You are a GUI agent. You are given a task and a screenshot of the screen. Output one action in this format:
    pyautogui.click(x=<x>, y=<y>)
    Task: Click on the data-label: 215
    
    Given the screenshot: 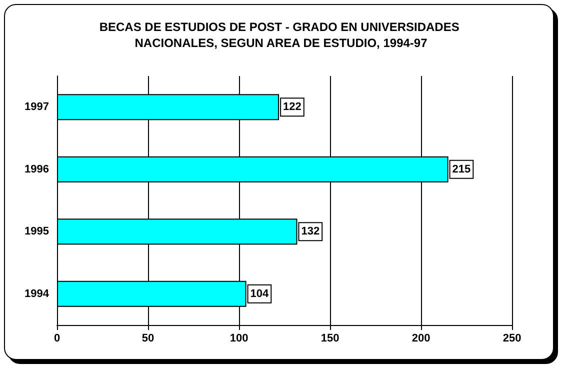 What is the action you would take?
    pyautogui.click(x=461, y=169)
    